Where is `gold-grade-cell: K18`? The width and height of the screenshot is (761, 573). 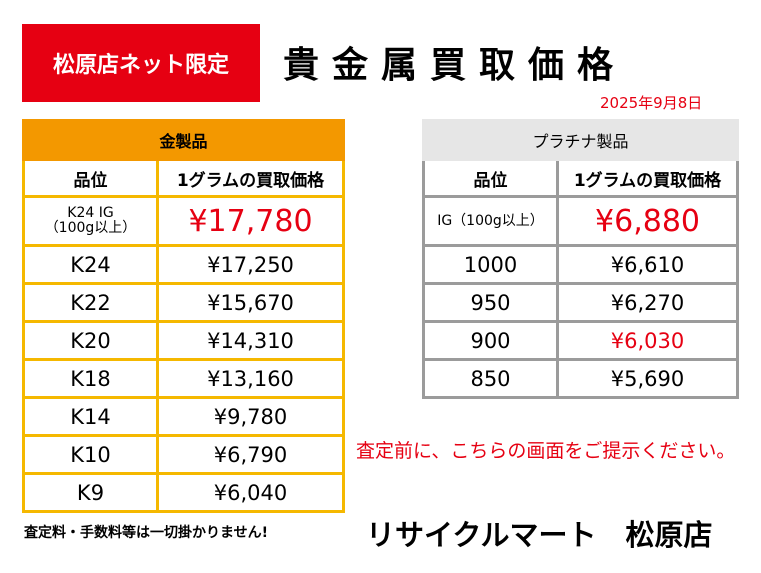
gold-grade-cell: K18 is located at coordinates (90, 378).